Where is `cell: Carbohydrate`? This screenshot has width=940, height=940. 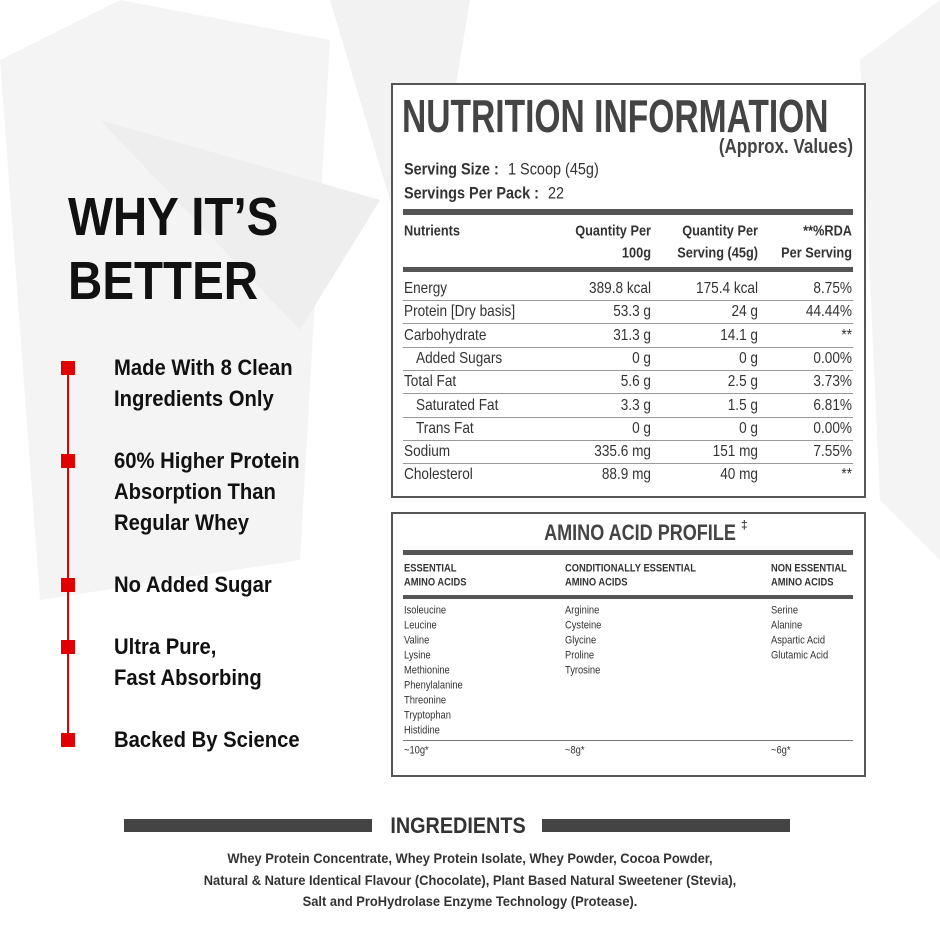 cell: Carbohydrate is located at coordinates (445, 335).